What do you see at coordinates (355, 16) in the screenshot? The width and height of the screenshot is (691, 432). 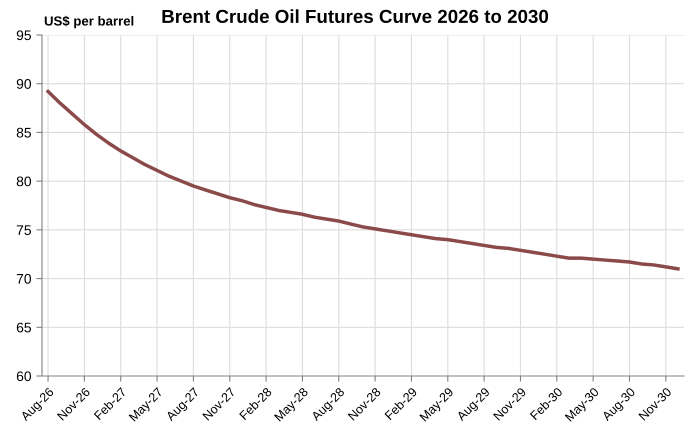 I see `chart-title: Brent Crude Oil Futures Curve 2026 to 2030` at bounding box center [355, 16].